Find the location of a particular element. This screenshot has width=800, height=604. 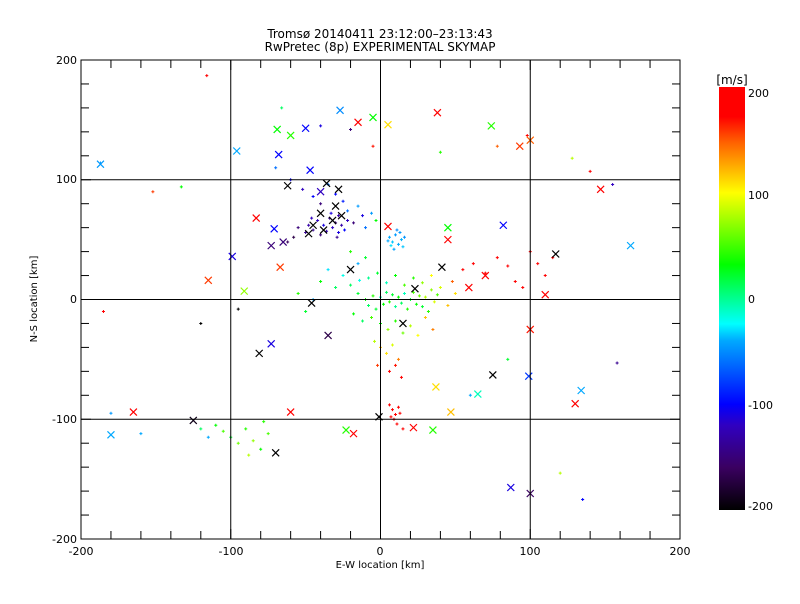

y-axis-label: N-S location [km] is located at coordinates (34, 299).